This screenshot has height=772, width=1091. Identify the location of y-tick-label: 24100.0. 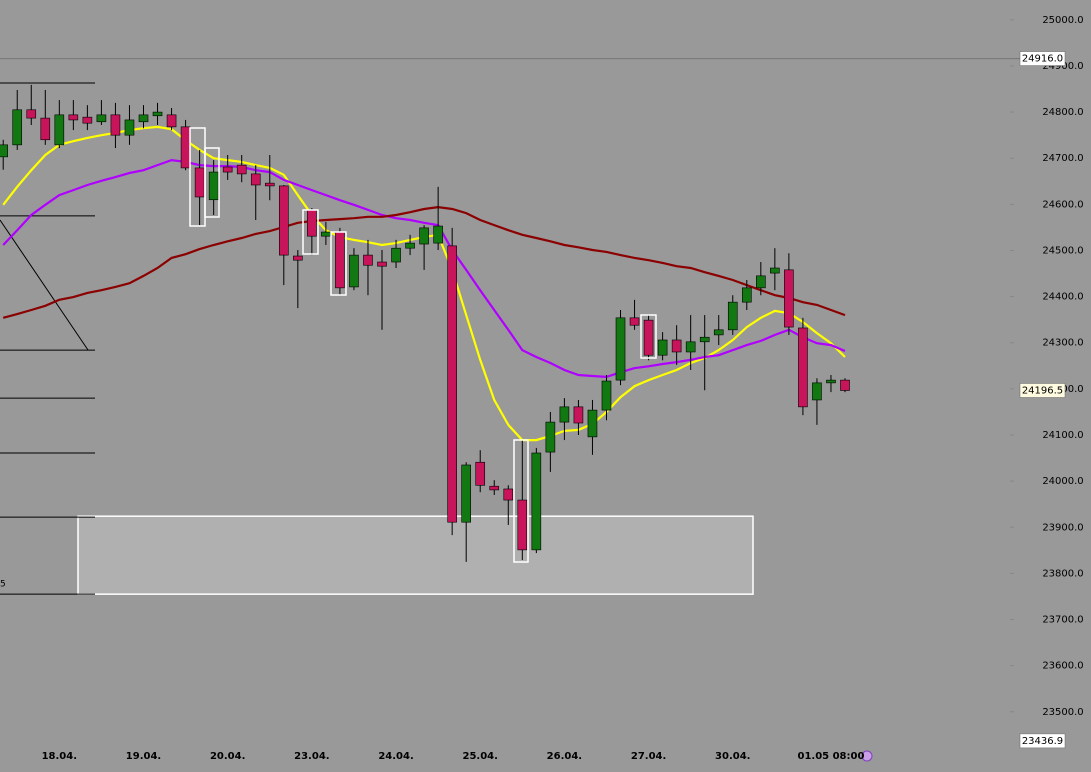
(1062, 435).